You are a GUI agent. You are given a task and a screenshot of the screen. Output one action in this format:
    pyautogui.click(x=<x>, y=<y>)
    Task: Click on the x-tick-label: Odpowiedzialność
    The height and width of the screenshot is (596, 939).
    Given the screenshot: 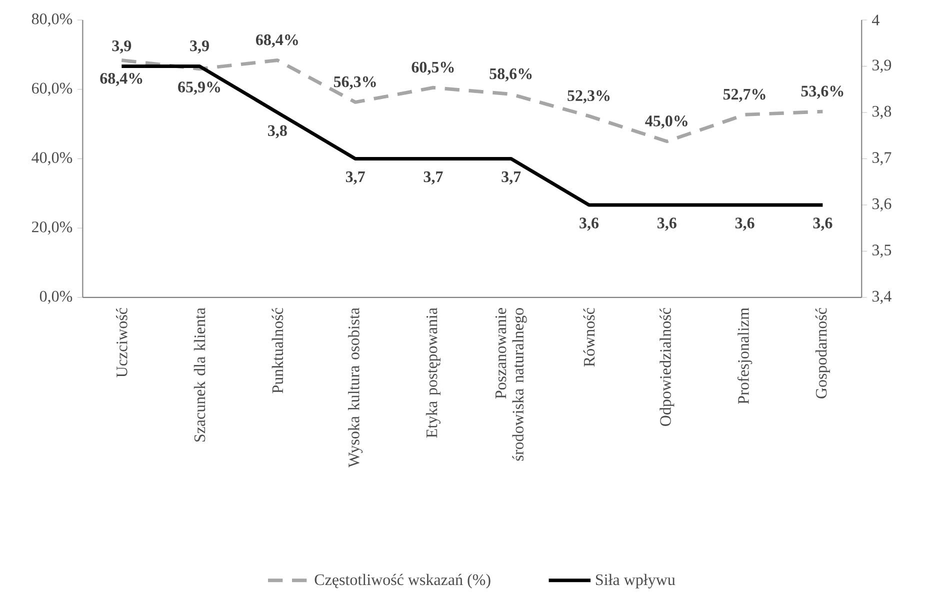 What is the action you would take?
    pyautogui.click(x=667, y=367)
    